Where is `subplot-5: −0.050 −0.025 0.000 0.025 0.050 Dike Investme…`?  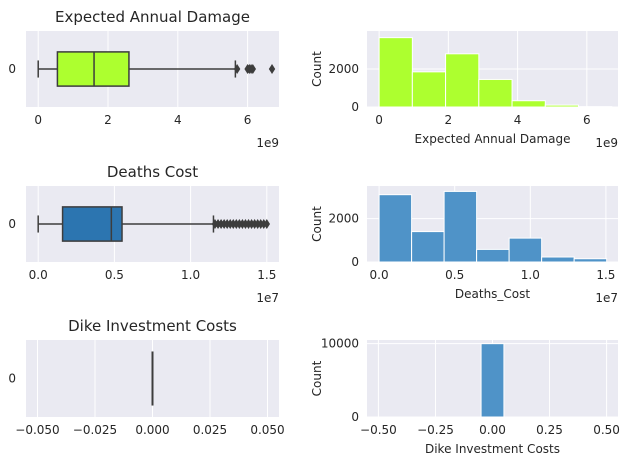
subplot-5: −0.050 −0.025 0.000 0.025 0.050 Dike Investme… is located at coordinates (146, 377).